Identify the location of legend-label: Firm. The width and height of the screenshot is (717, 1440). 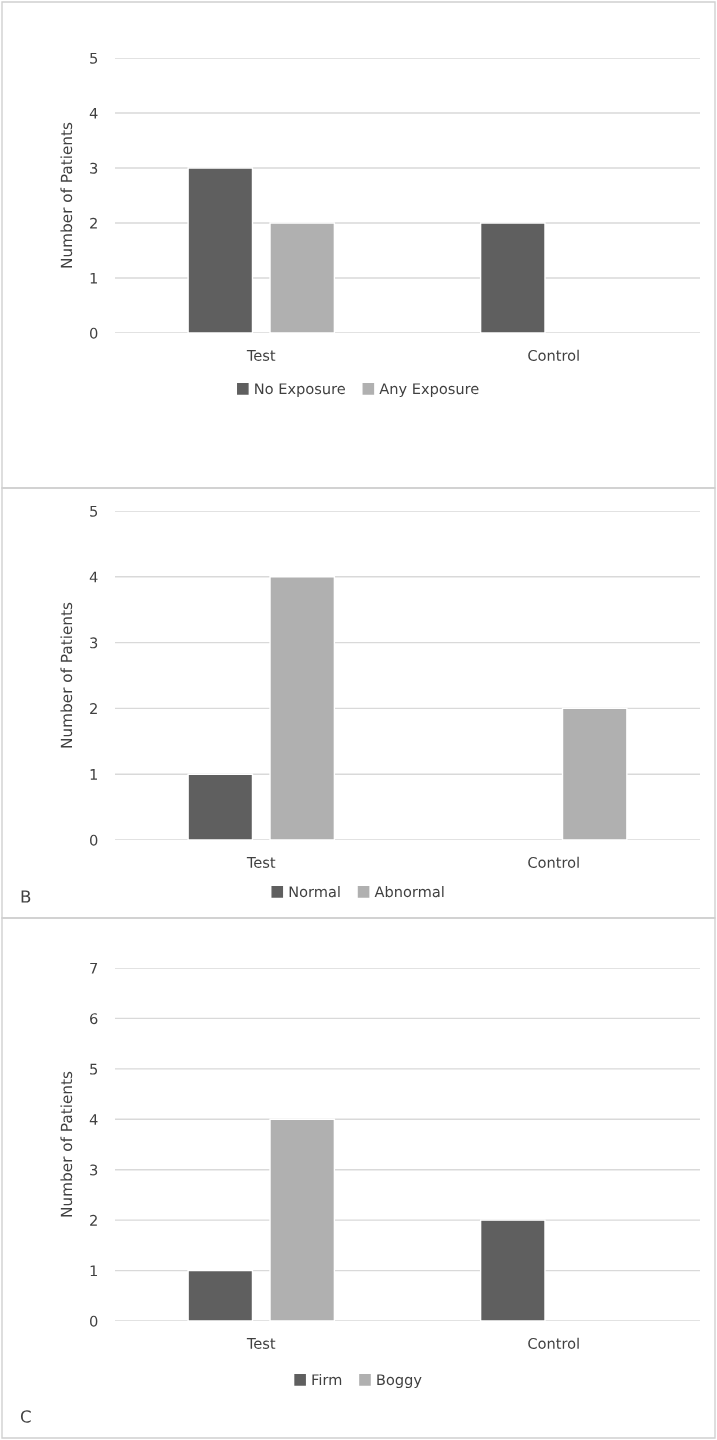
(327, 1379).